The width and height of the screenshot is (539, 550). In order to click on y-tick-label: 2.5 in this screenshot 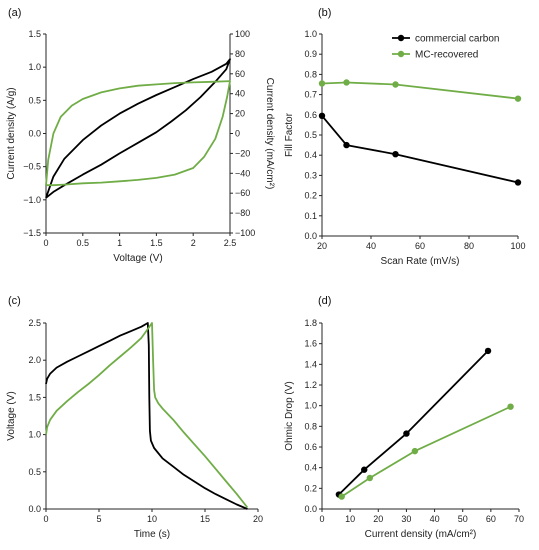, I will do `click(34, 323)`.